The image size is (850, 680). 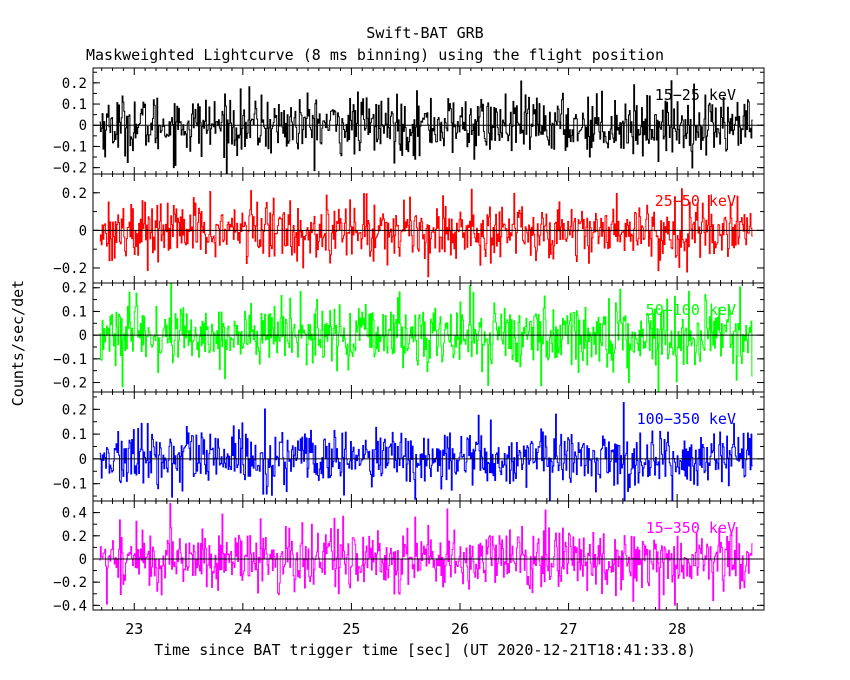 What do you see at coordinates (70, 606) in the screenshot?
I see `y-tick-label: −0.4` at bounding box center [70, 606].